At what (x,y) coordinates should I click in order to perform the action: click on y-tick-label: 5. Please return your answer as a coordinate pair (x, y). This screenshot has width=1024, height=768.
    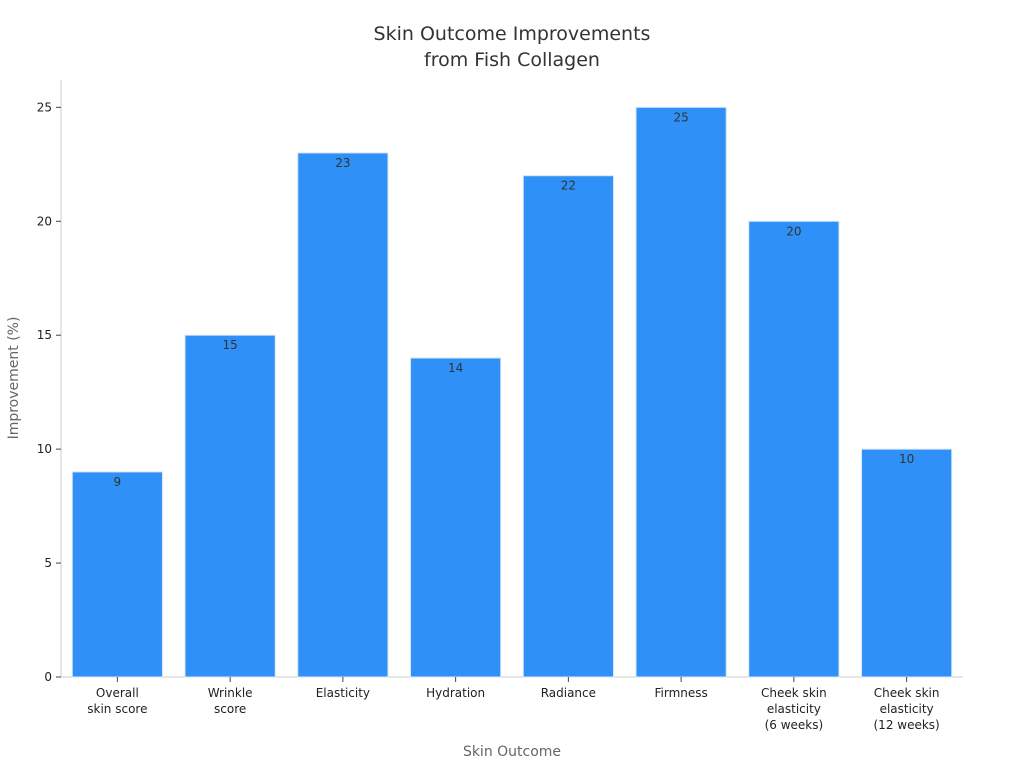
    Looking at the image, I should click on (48, 563).